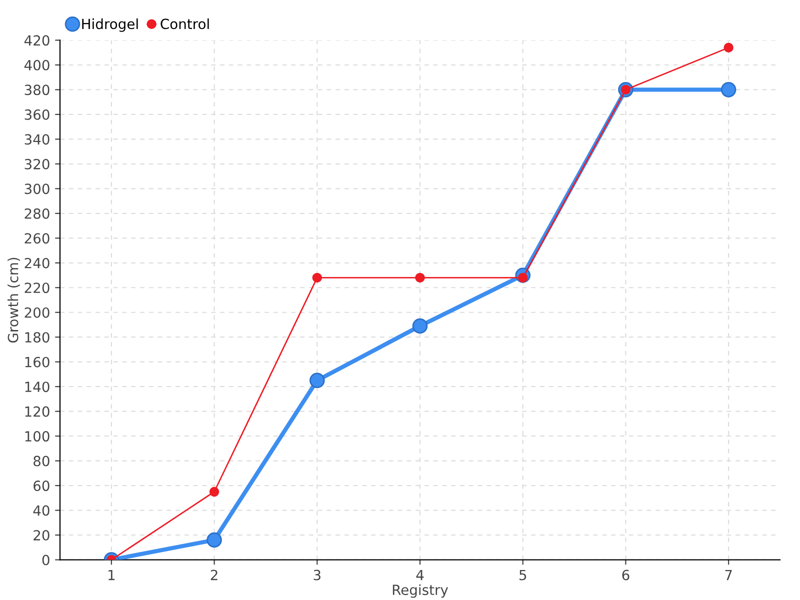  I want to click on y-tick-label: 80, so click(42, 461).